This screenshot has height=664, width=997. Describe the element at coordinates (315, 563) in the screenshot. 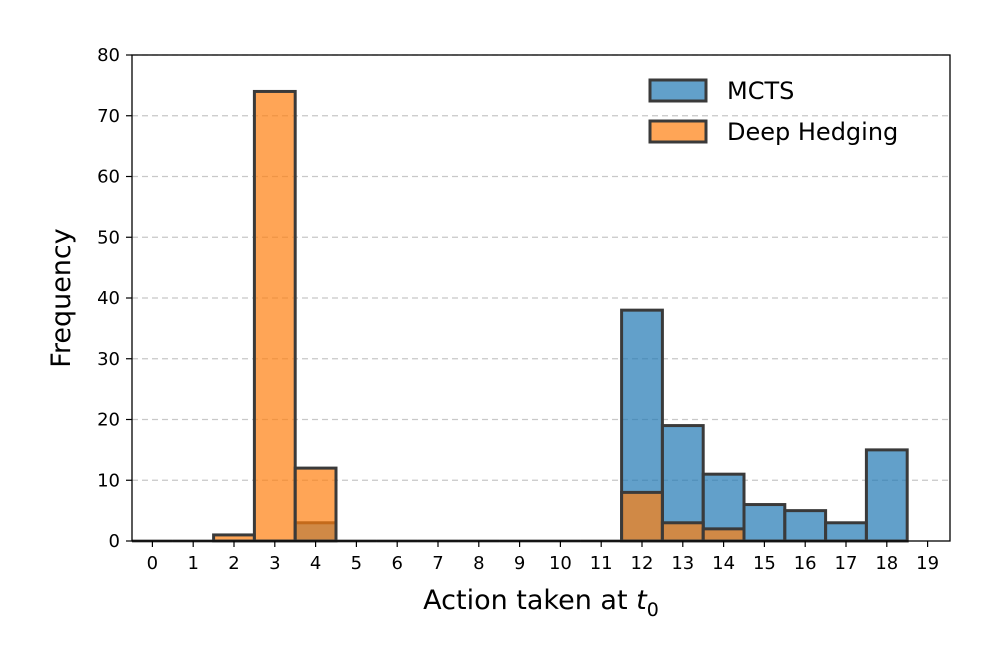

I see `x-tick-label: 4` at that location.